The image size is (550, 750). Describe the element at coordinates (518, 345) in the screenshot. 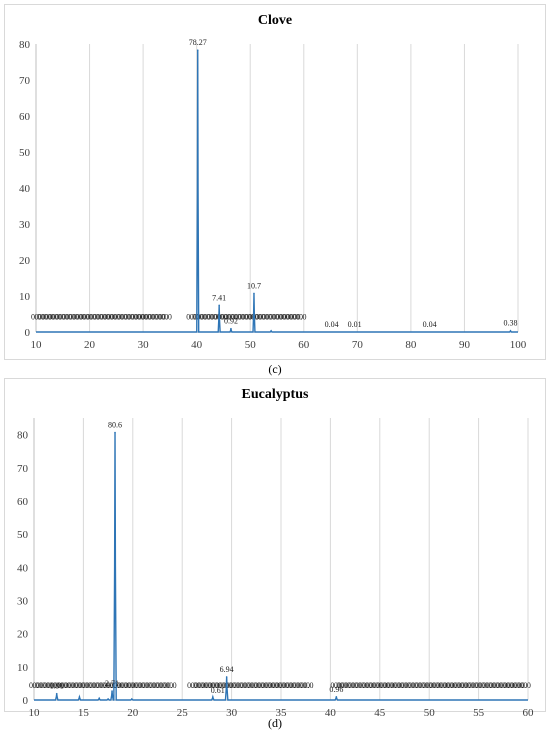

I see `x-tick-label: 100` at that location.